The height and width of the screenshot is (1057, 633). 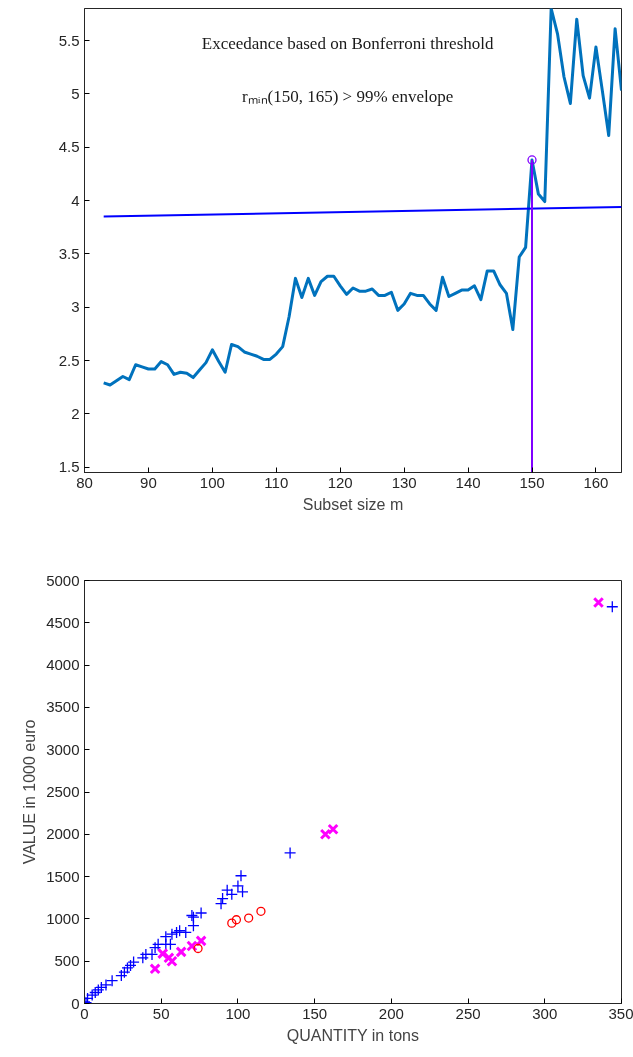 What do you see at coordinates (69, 467) in the screenshot?
I see `y-tick-label: 1.5` at bounding box center [69, 467].